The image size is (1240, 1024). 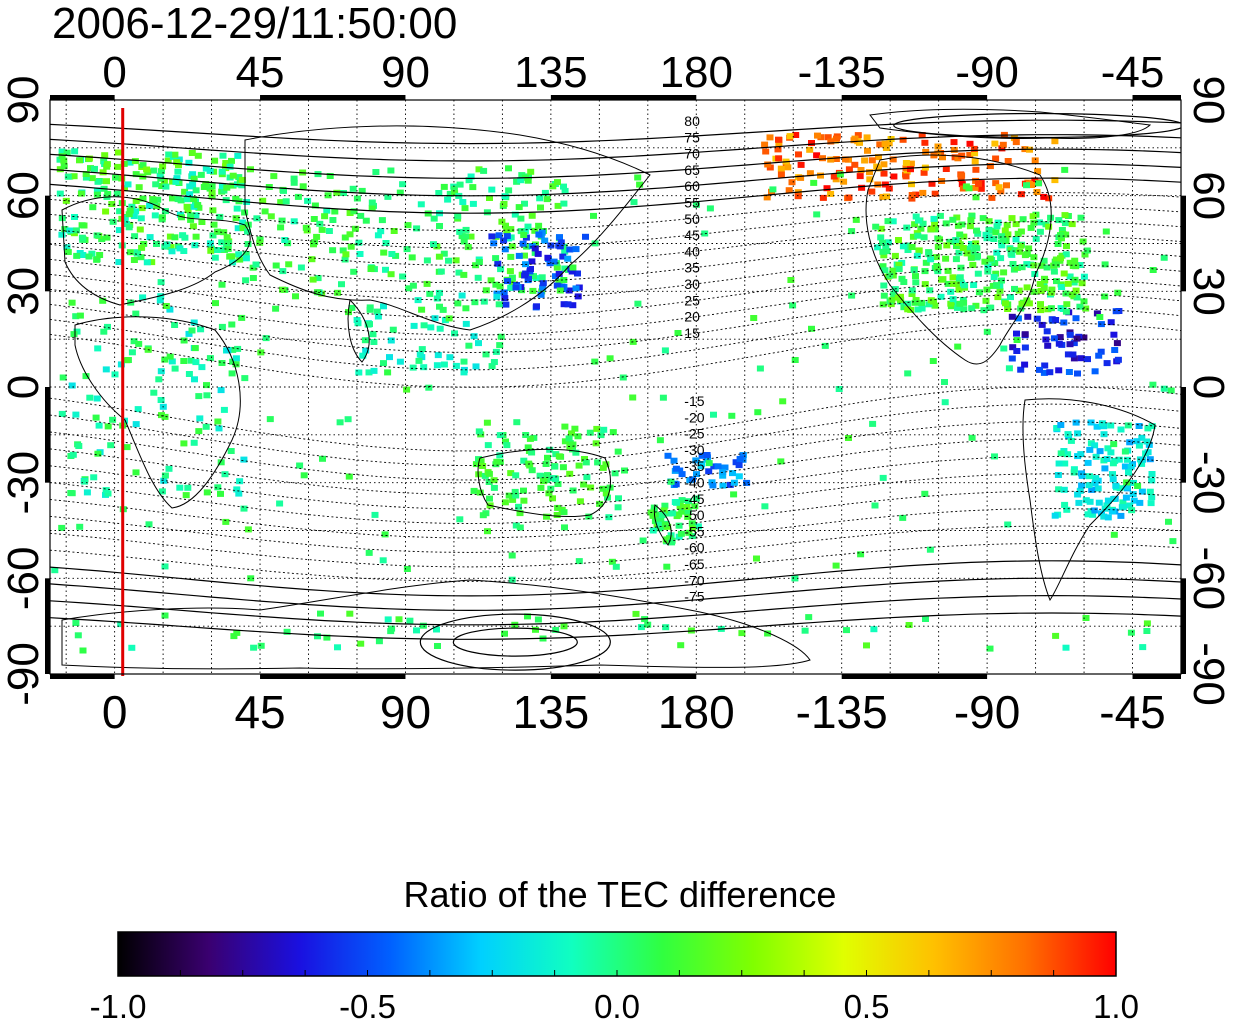 I want to click on frame-bar-top, so click(x=82, y=97).